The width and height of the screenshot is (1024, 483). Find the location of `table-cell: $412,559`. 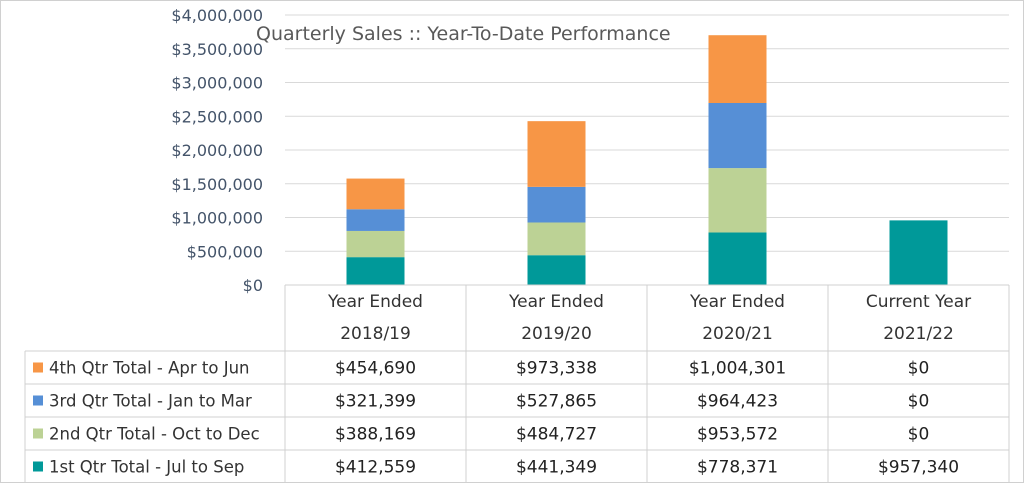

table-cell: $412,559 is located at coordinates (375, 468).